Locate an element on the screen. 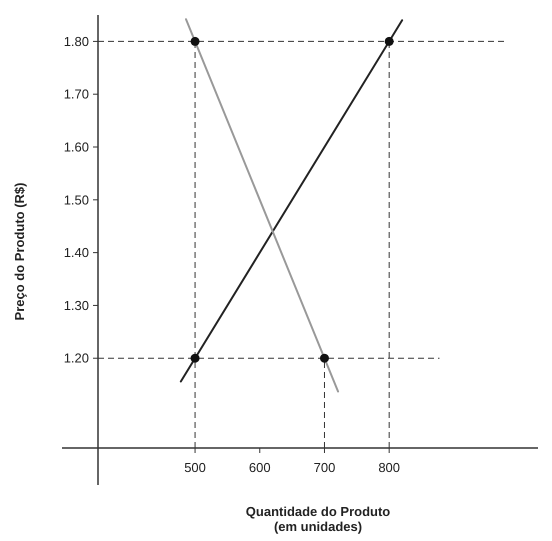 This screenshot has width=552, height=541. y-tick-label: 1.20 is located at coordinates (76, 358).